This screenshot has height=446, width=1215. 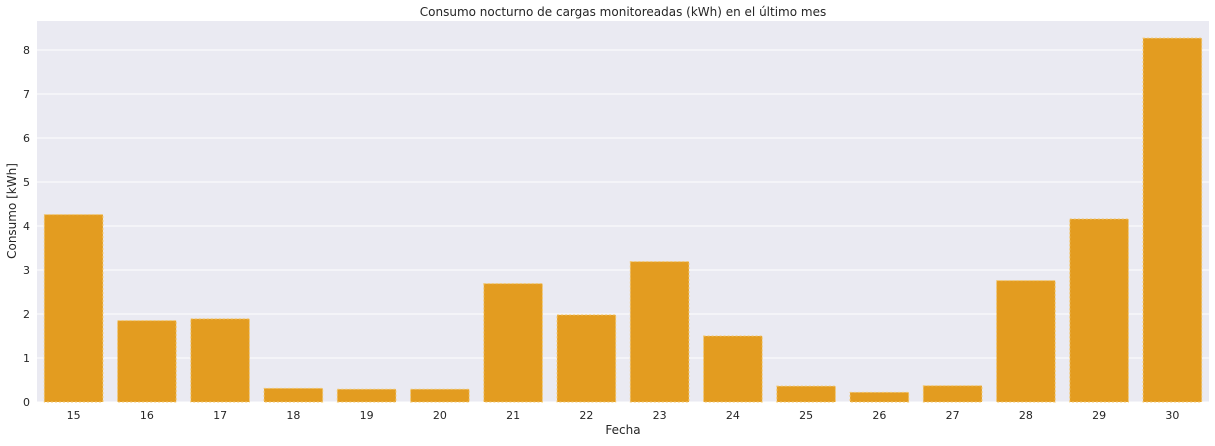 I want to click on y-axis-label: Consumo [kWh], so click(x=12, y=211).